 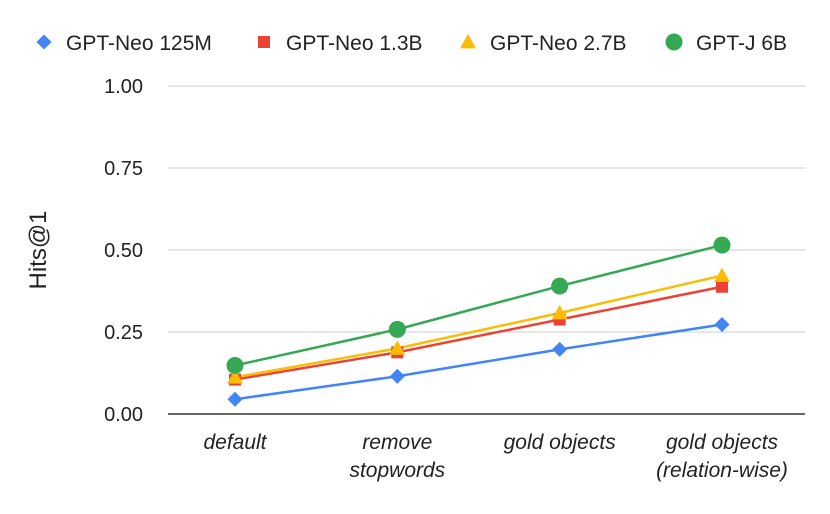 What do you see at coordinates (123, 169) in the screenshot?
I see `y-tick-label: 0.75` at bounding box center [123, 169].